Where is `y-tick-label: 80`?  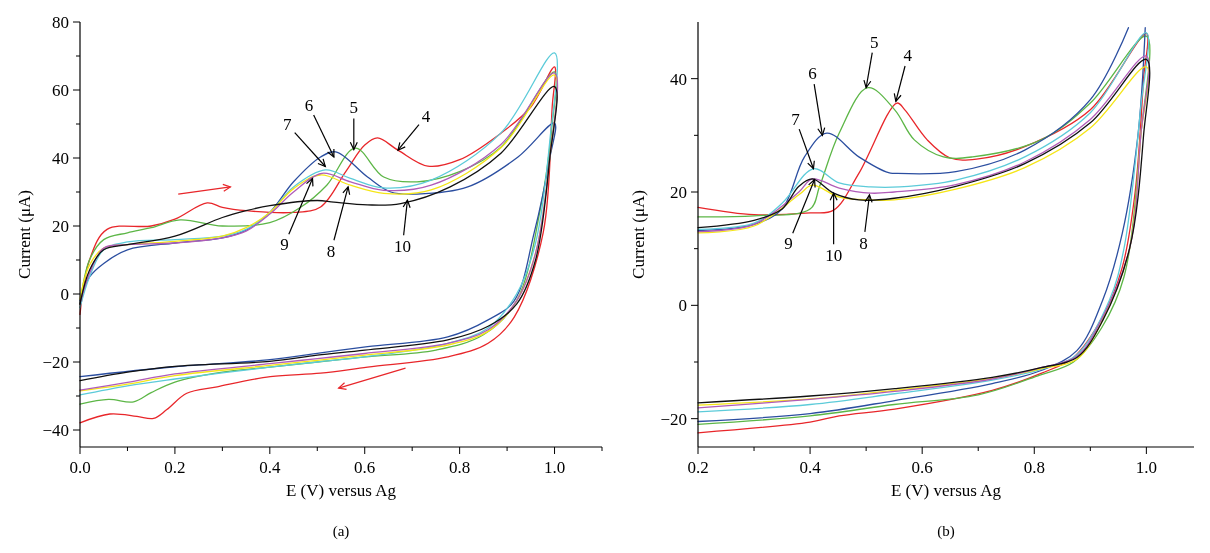
y-tick-label: 80 is located at coordinates (60, 22).